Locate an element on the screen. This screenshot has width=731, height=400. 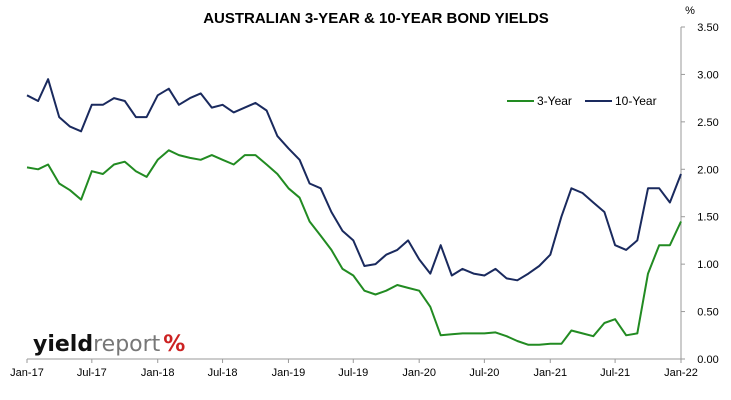
y-tick-label: 2.50 is located at coordinates (707, 123).